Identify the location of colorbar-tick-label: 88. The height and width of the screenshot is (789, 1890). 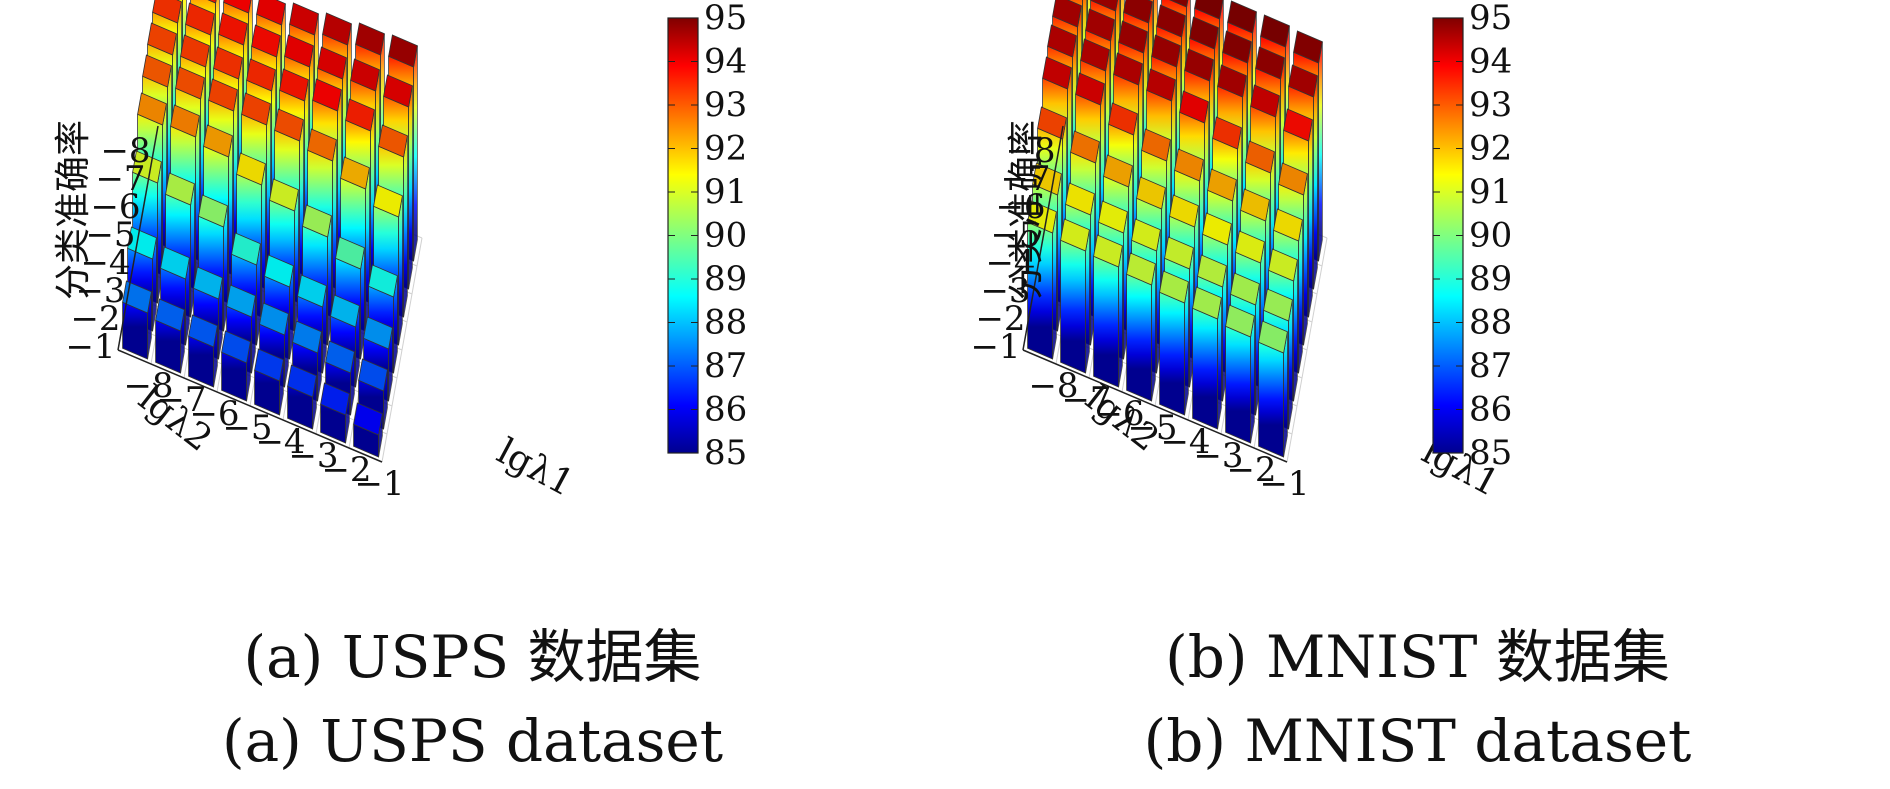
(725, 323).